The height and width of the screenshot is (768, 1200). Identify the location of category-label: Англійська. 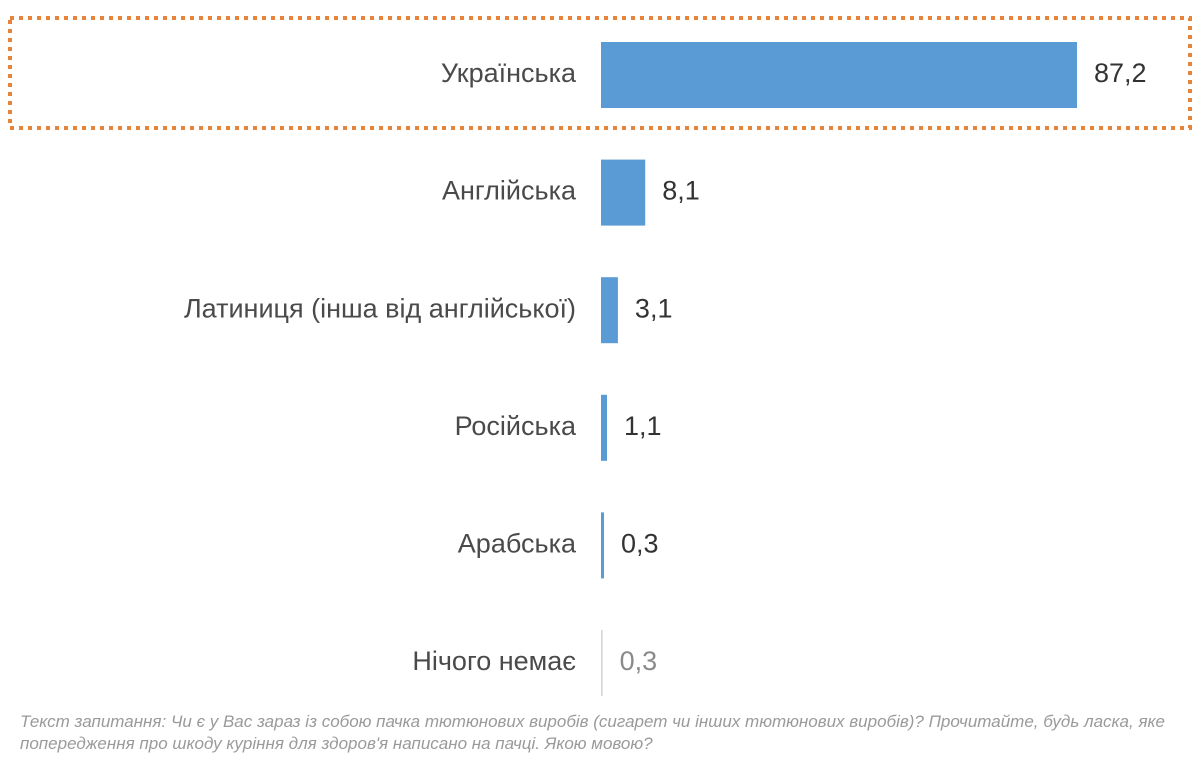
(509, 191).